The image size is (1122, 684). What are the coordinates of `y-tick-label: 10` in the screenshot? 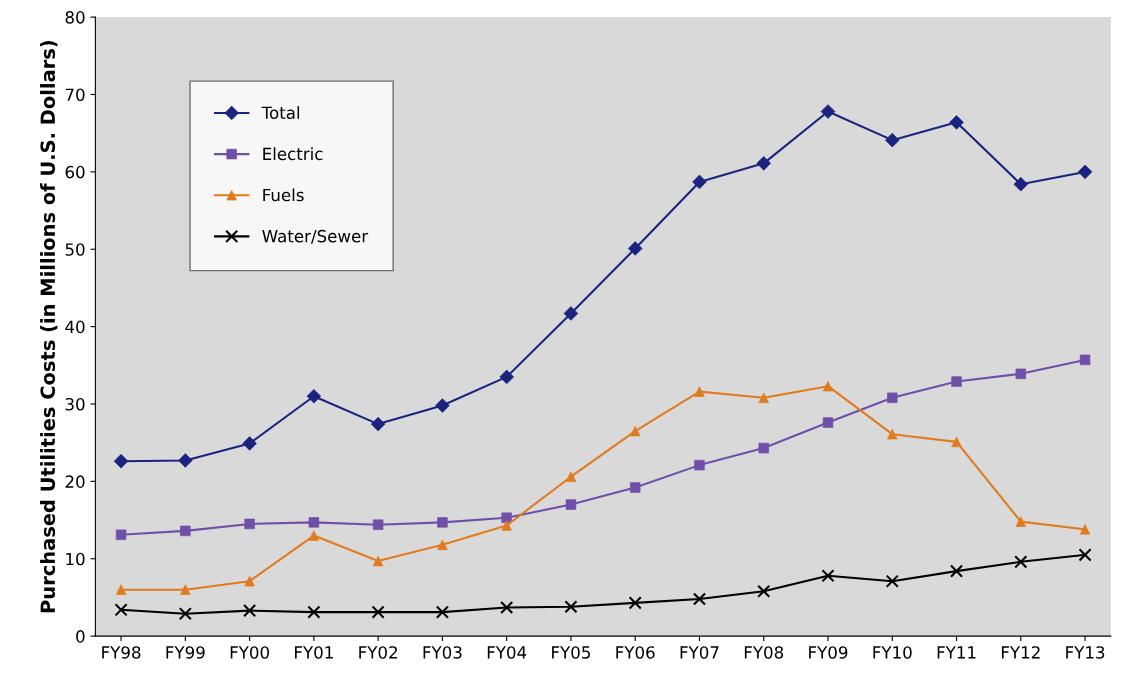 It's located at (75, 559).